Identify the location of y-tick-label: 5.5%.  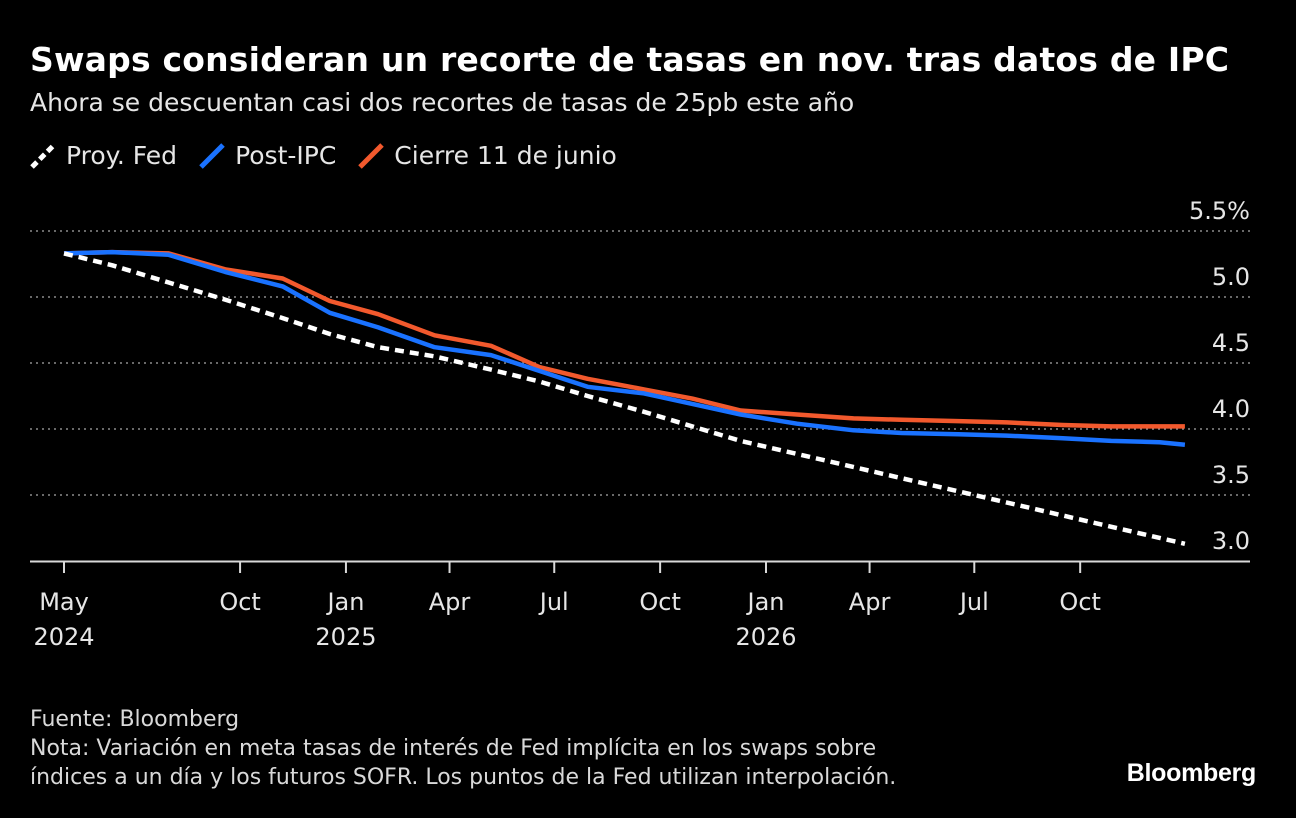
(1219, 211).